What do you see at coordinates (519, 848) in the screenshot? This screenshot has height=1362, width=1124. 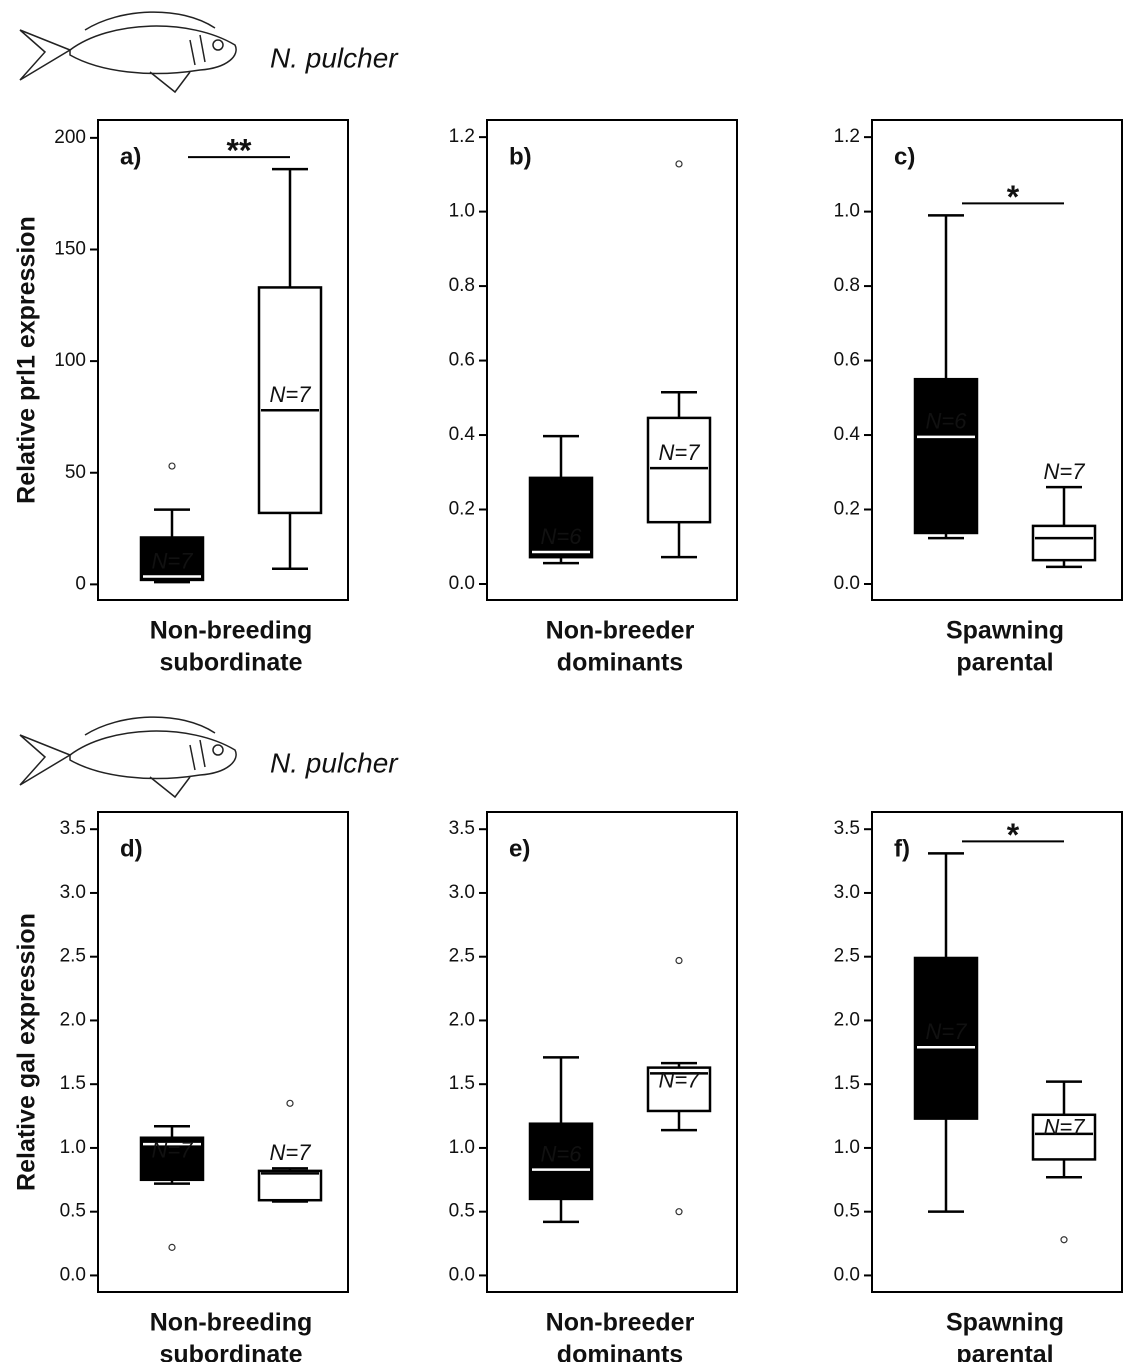 I see `panel-label: e)` at bounding box center [519, 848].